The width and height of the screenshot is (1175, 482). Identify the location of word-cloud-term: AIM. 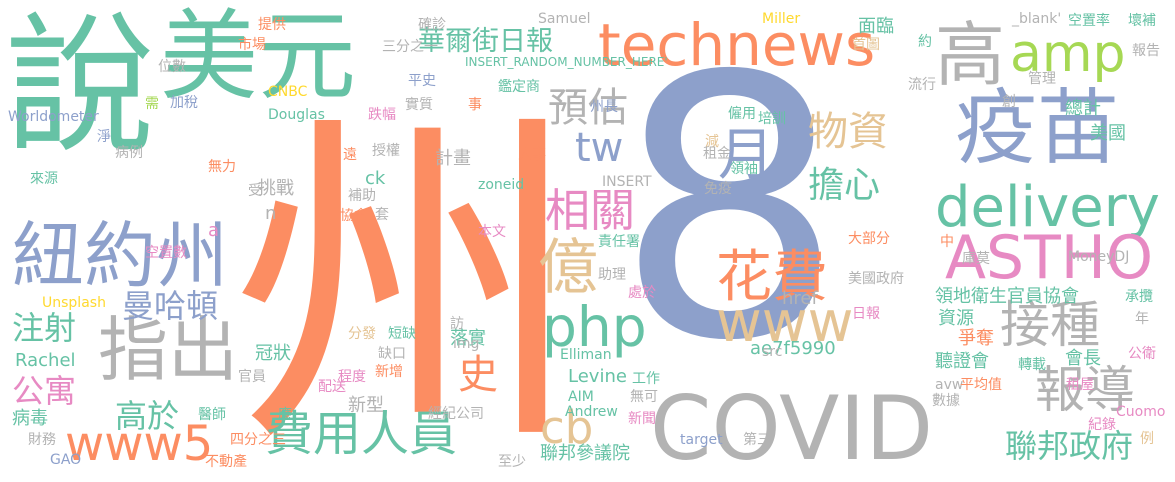
(581, 397).